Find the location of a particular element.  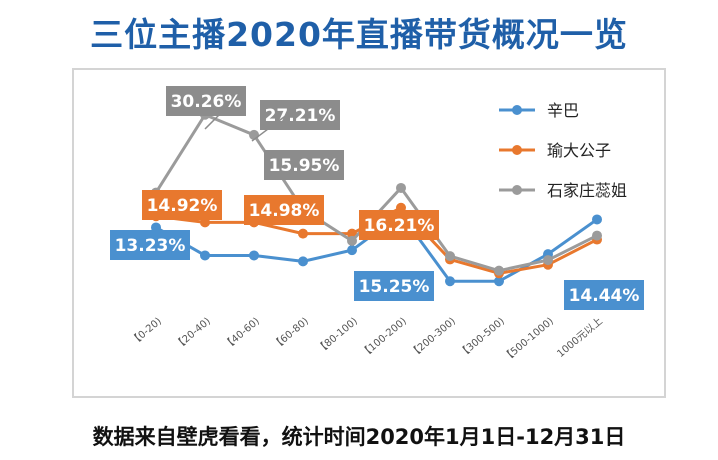

x-tick-label: 【80-100) is located at coordinates (337, 335).